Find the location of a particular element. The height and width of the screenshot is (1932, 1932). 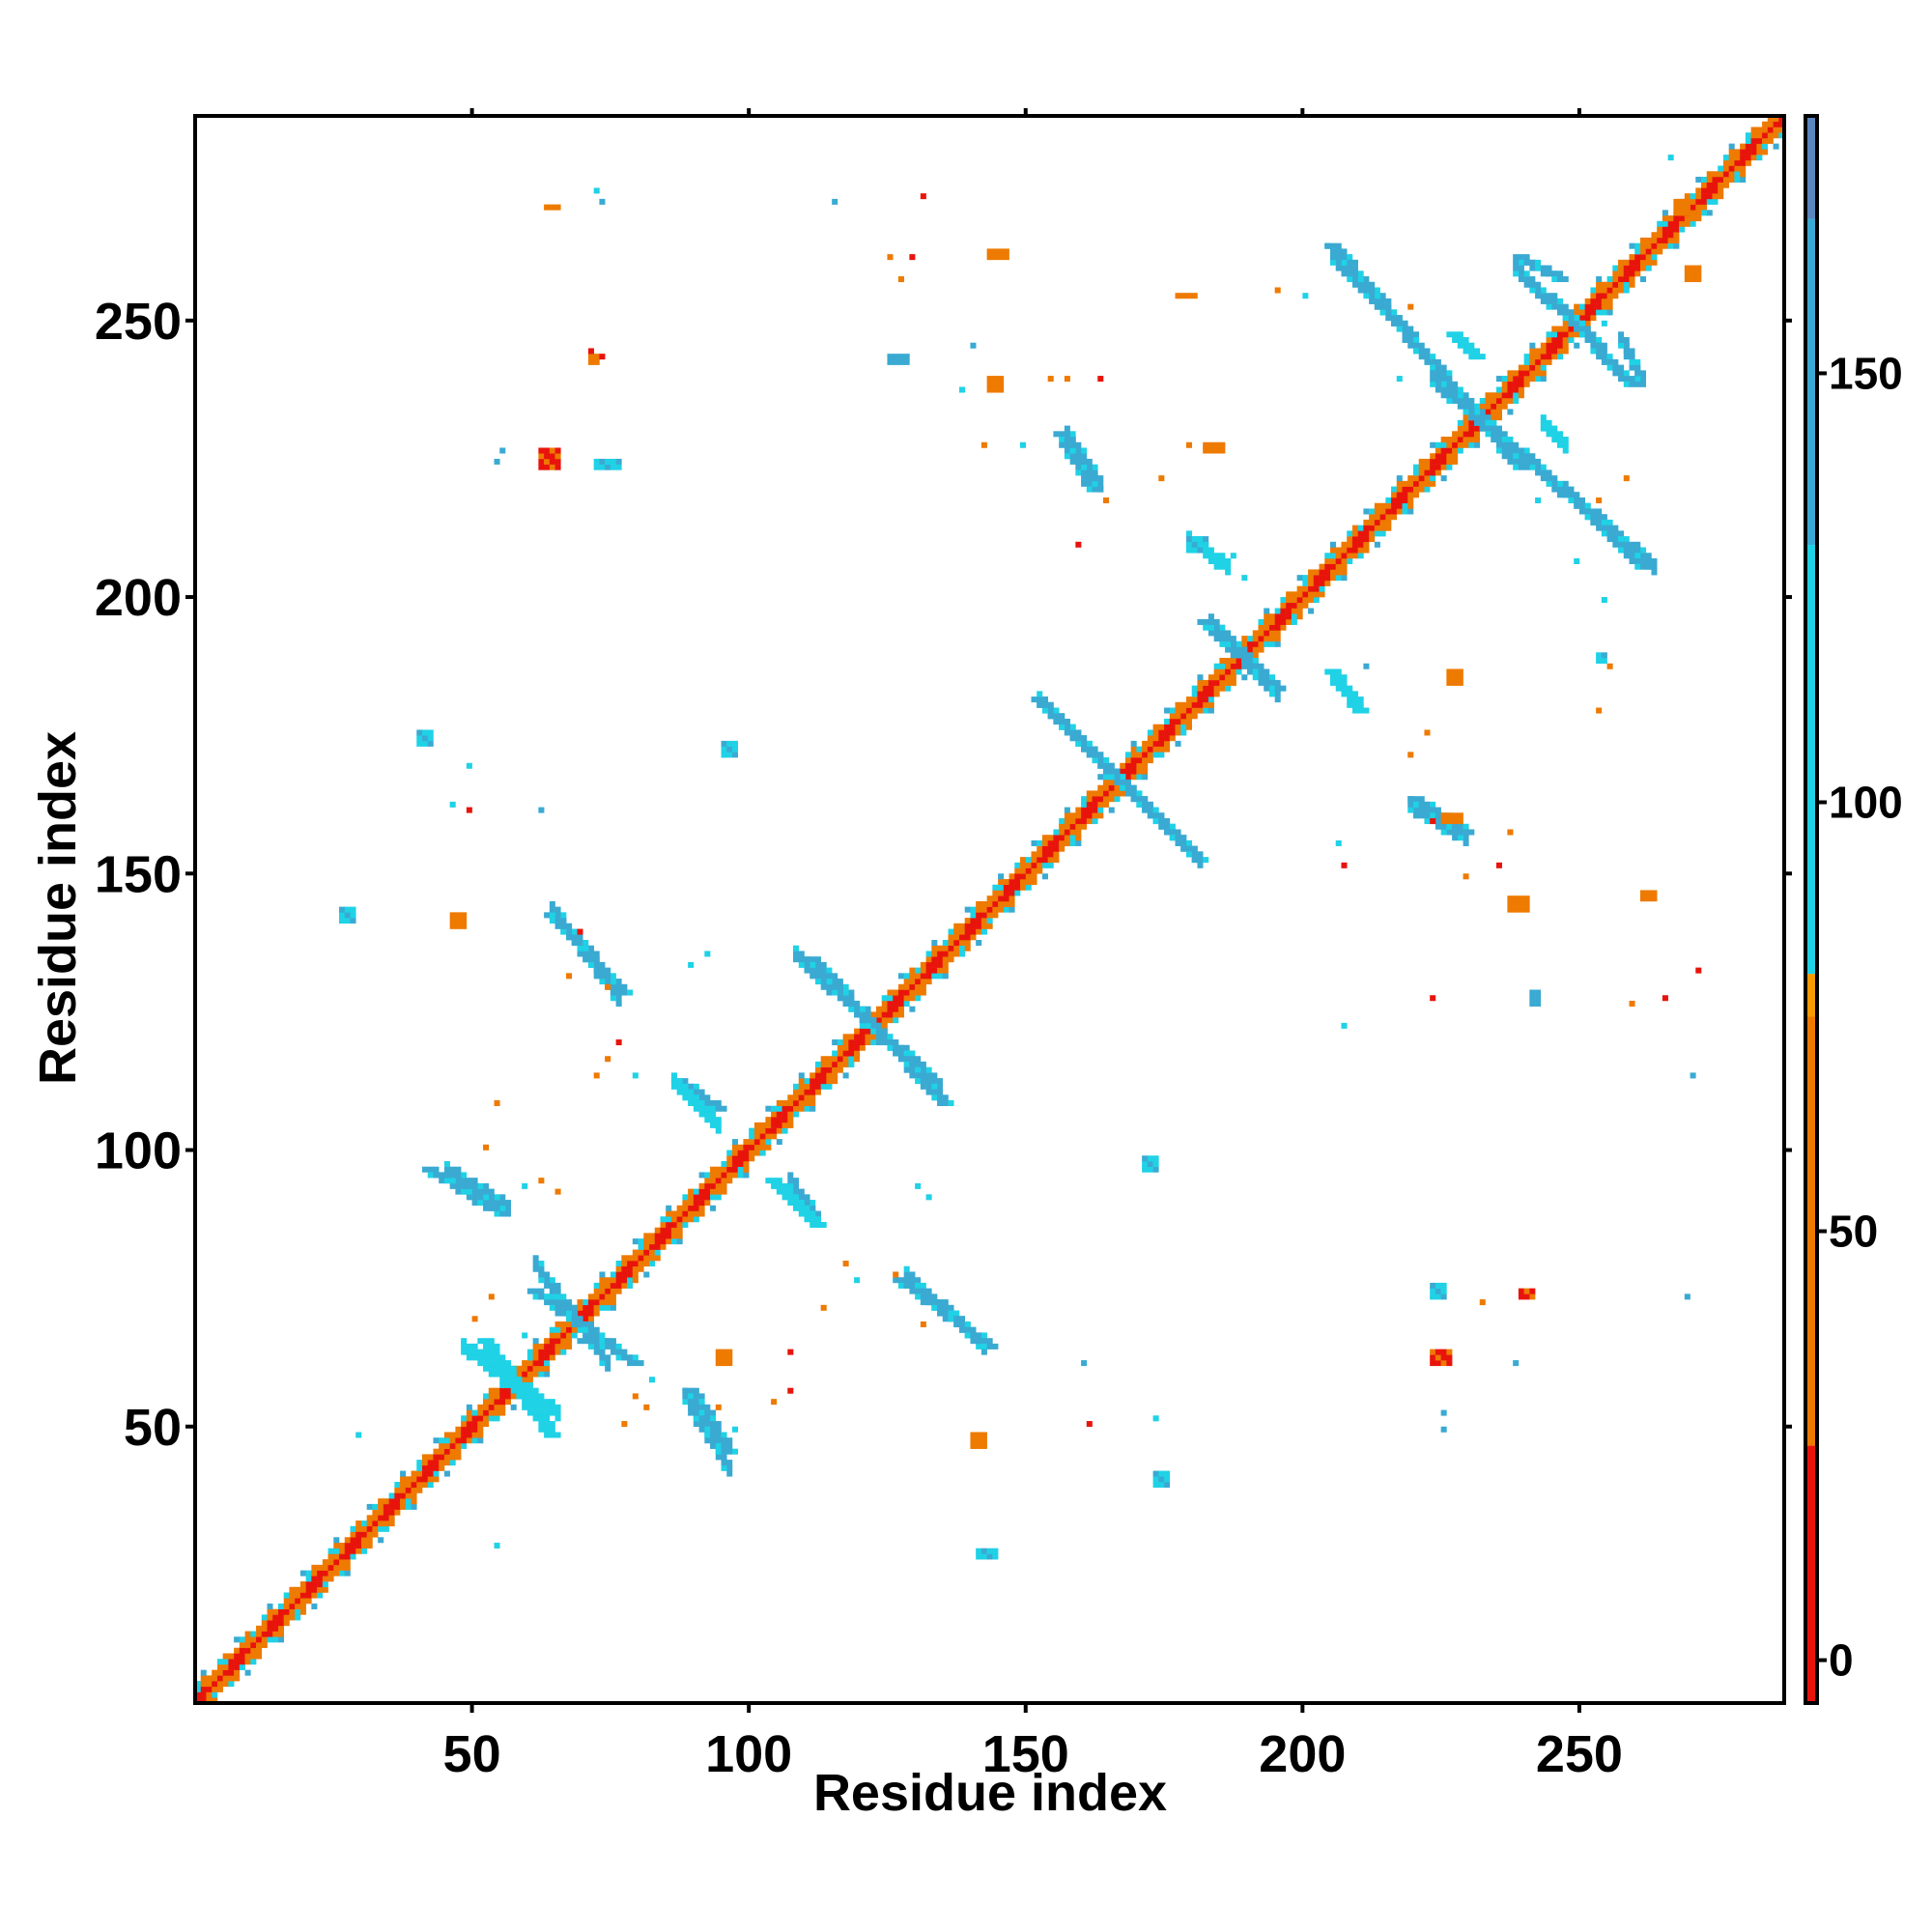

y-axis-title: Residue index is located at coordinates (58, 908).